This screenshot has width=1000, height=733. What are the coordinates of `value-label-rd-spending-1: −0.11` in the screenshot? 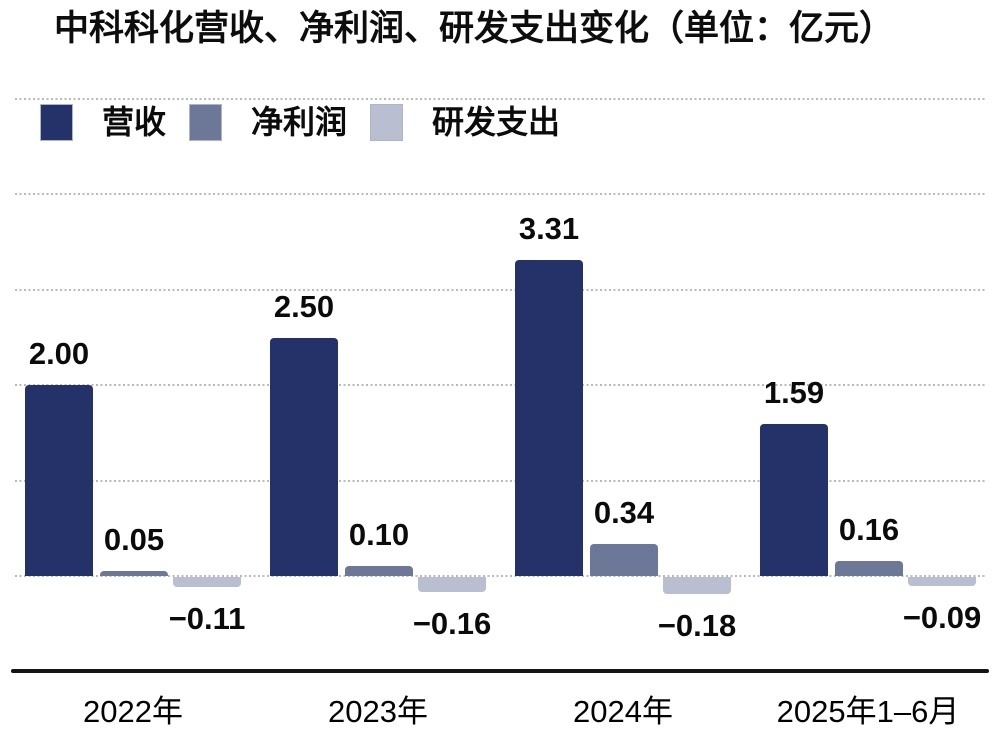 It's located at (207, 619).